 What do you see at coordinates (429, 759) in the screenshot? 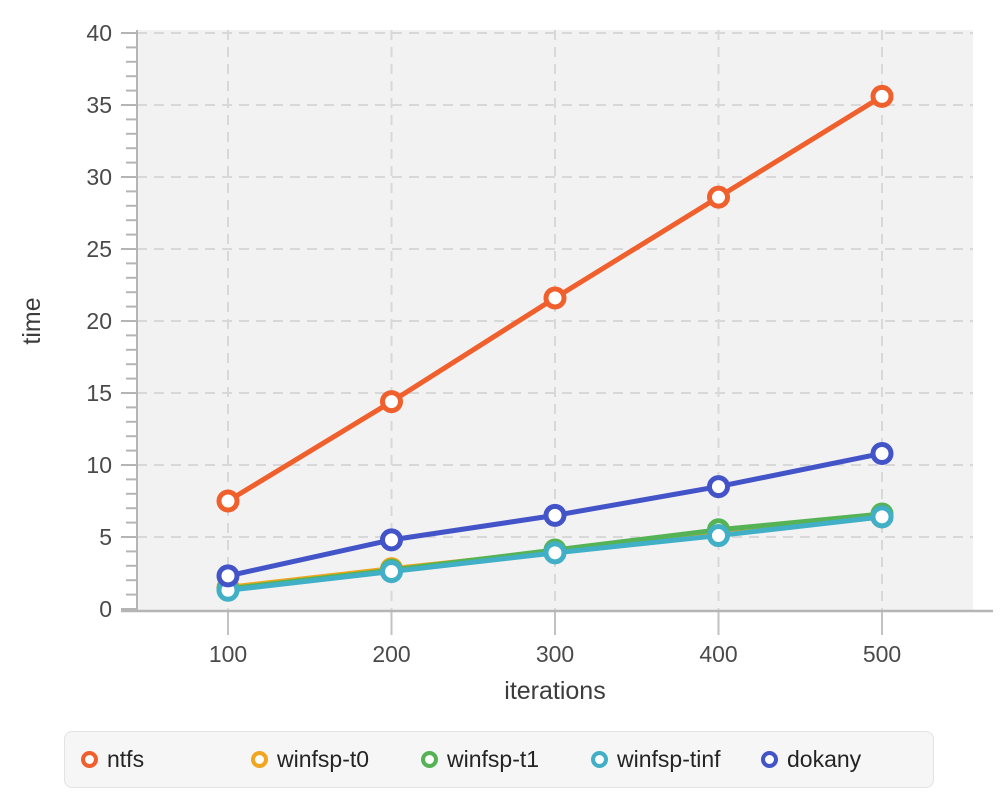
I see `winfsp-t1-series-marker-icon` at bounding box center [429, 759].